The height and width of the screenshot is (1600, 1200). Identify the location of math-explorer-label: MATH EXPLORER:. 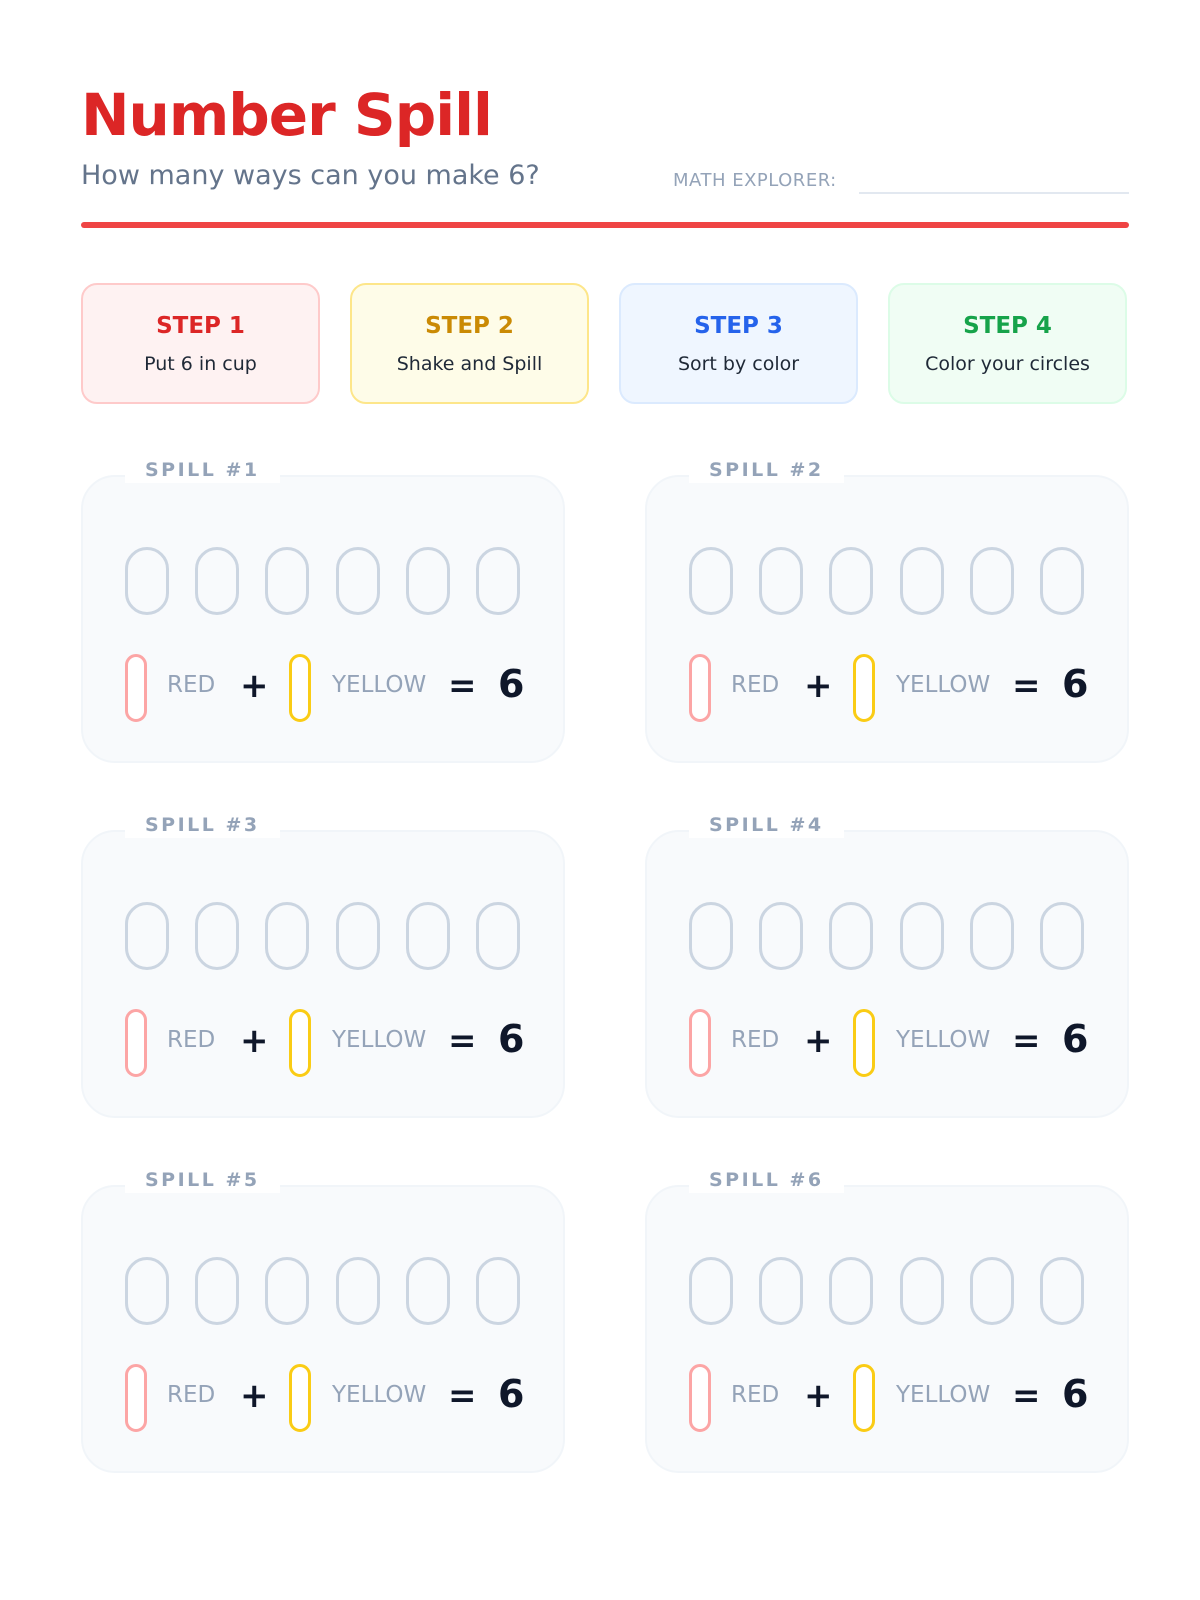
(755, 180).